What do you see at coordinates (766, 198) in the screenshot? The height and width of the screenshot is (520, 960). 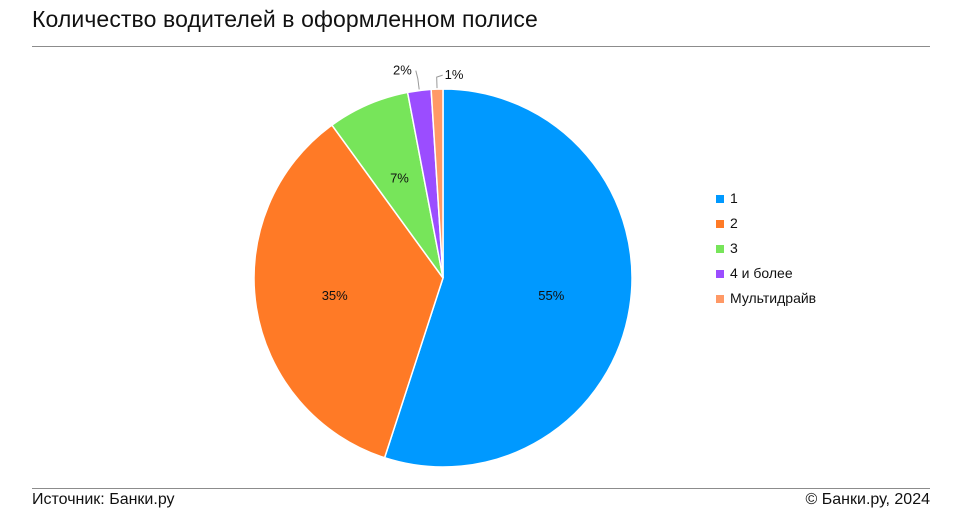 I see `legend-item-1: 1` at bounding box center [766, 198].